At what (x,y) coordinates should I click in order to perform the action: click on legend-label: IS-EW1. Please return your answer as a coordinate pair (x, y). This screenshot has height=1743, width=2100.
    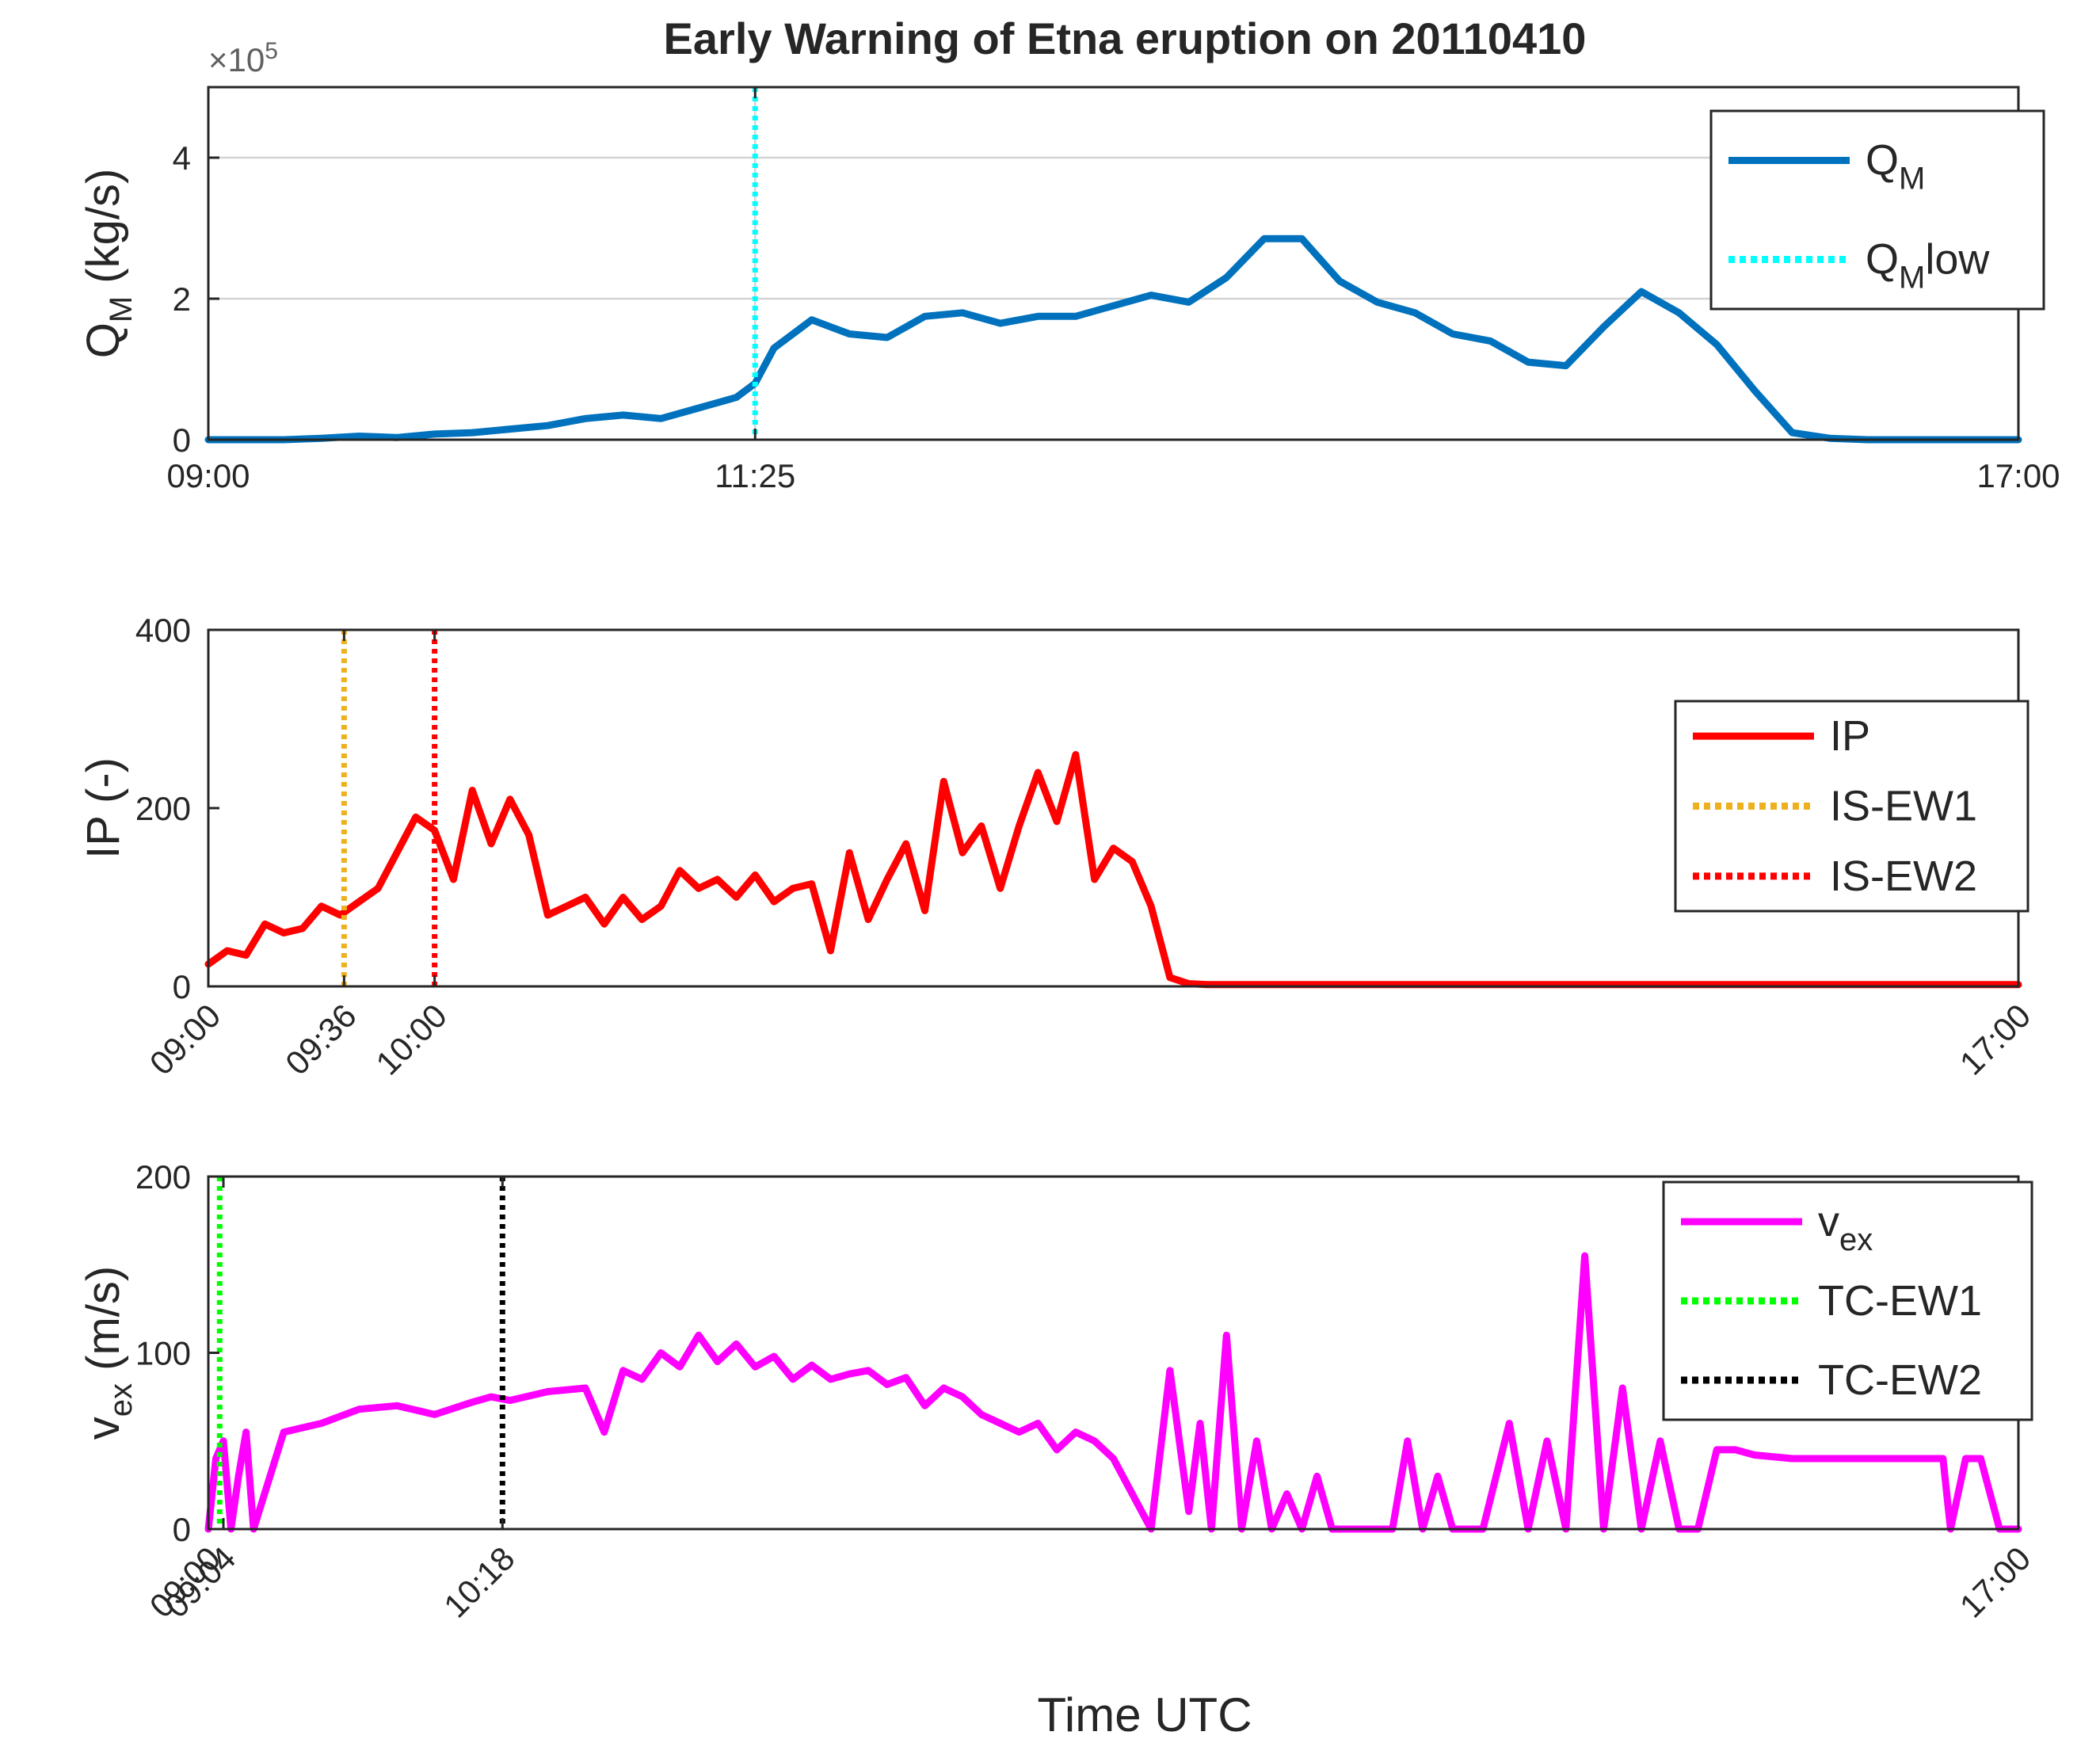
    Looking at the image, I should click on (1903, 806).